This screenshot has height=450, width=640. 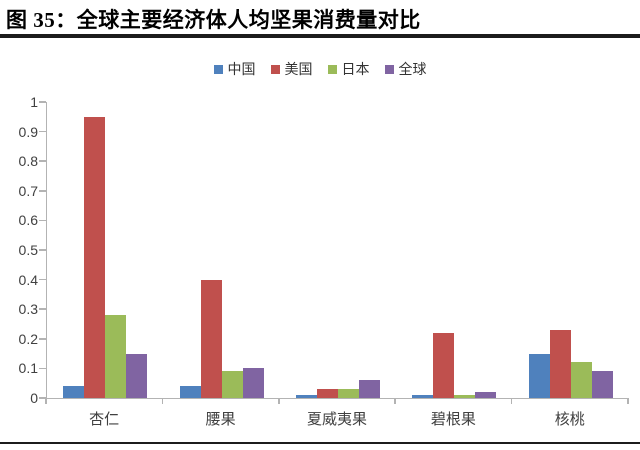 I want to click on y-axis-tick-label: 1, so click(x=34, y=102).